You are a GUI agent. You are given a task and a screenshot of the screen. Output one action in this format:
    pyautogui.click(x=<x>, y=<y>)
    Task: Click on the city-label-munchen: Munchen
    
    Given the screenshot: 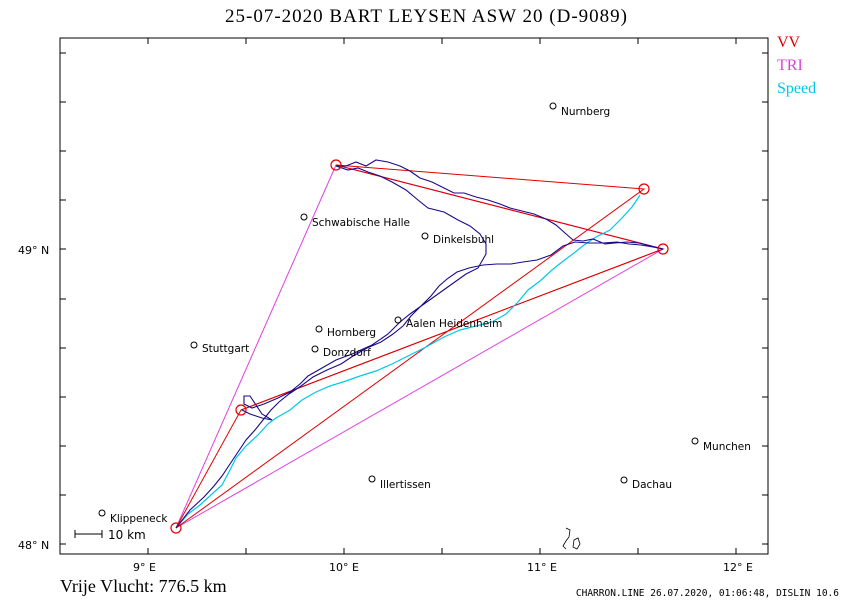 What is the action you would take?
    pyautogui.click(x=727, y=447)
    